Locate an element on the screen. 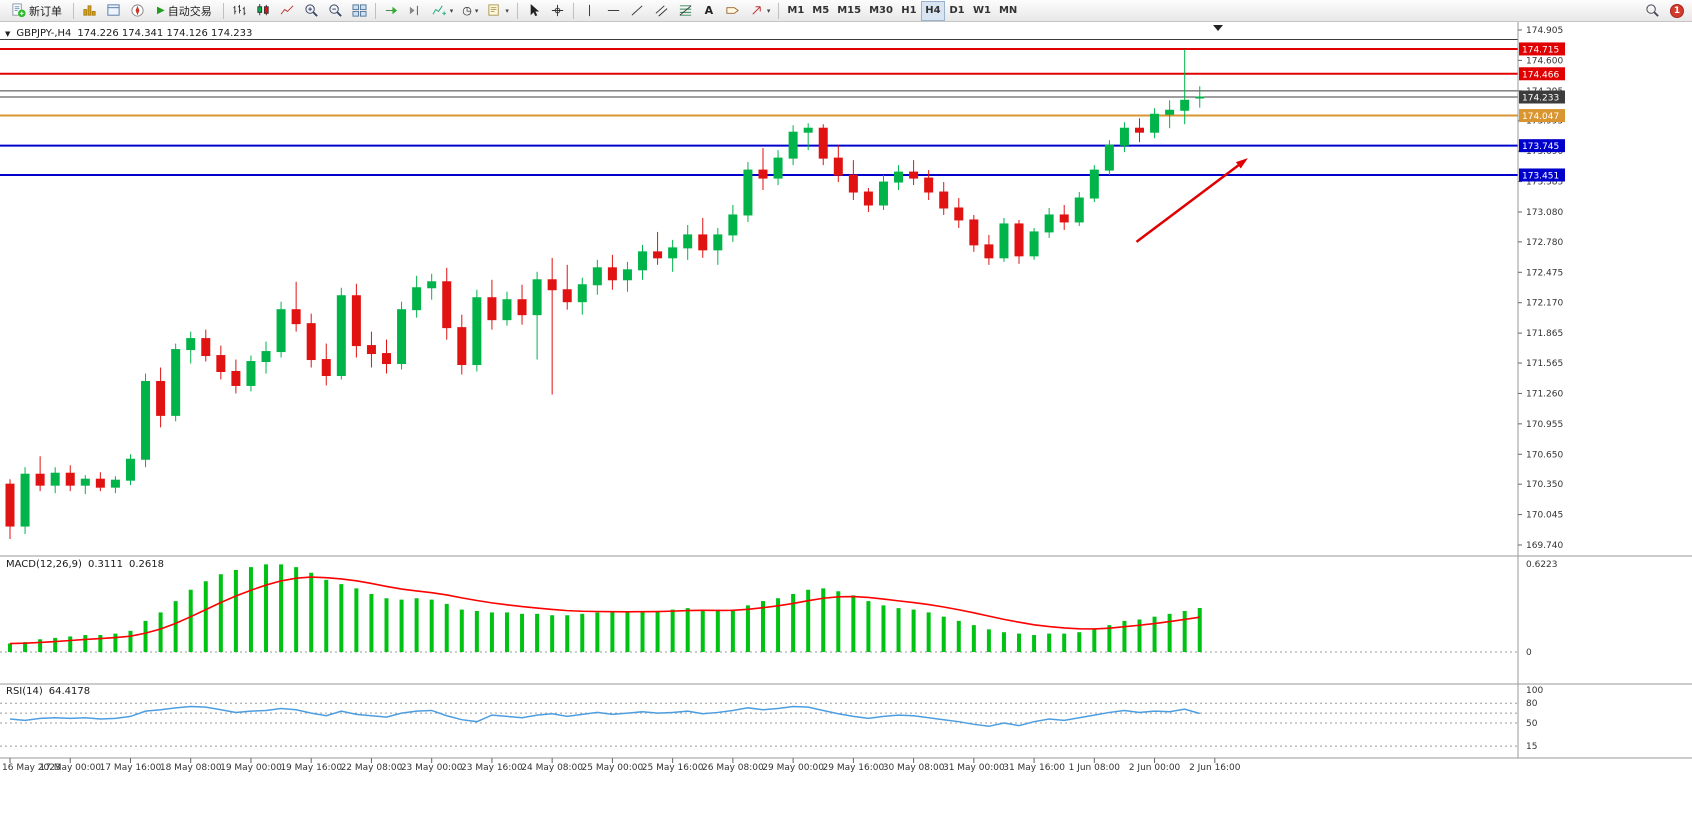 The height and width of the screenshot is (838, 1692). vertical-line-icon is located at coordinates (589, 10).